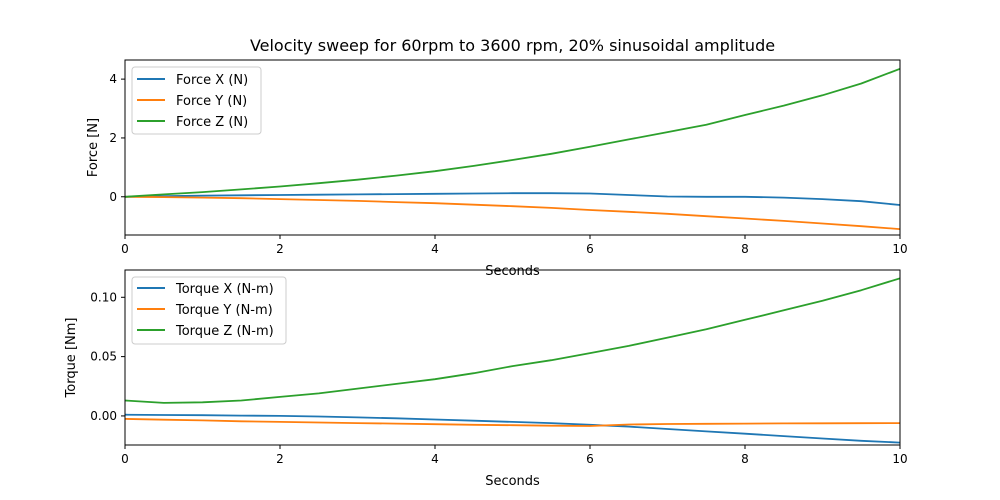  Describe the element at coordinates (212, 122) in the screenshot. I see `legend-label-force-z: Force Z (N)` at that location.